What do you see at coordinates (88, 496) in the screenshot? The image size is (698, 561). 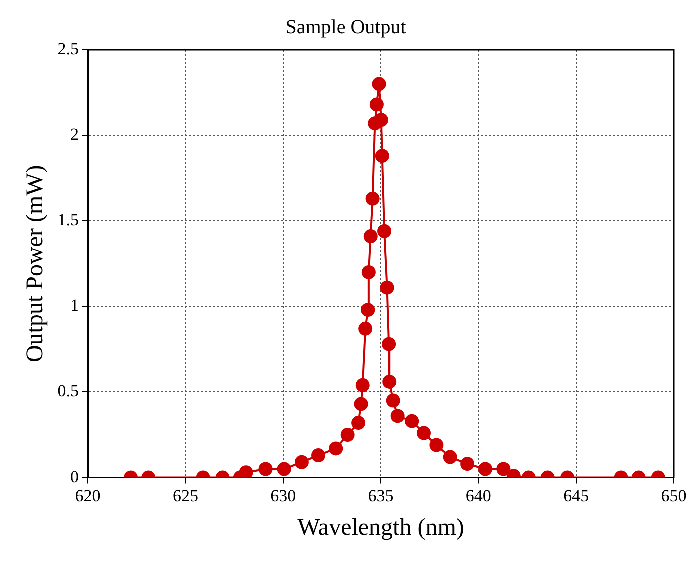 I see `x-tick-label: 620` at bounding box center [88, 496].